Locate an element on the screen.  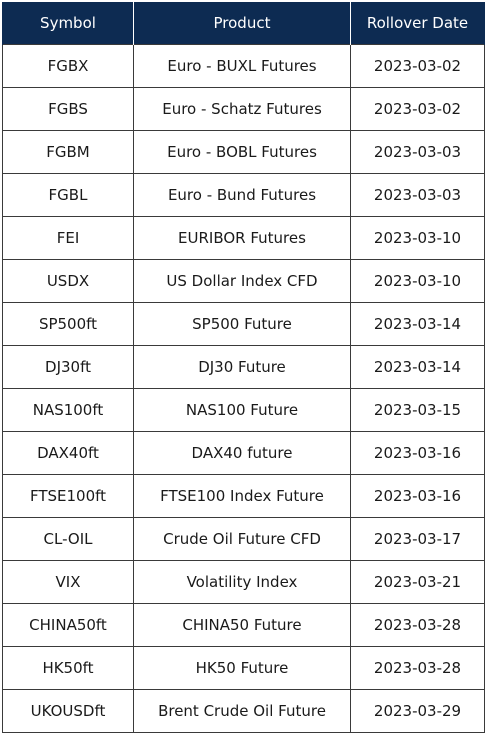
table-row: USDX US Dollar Index CFD 2023-03-10 is located at coordinates (243, 281).